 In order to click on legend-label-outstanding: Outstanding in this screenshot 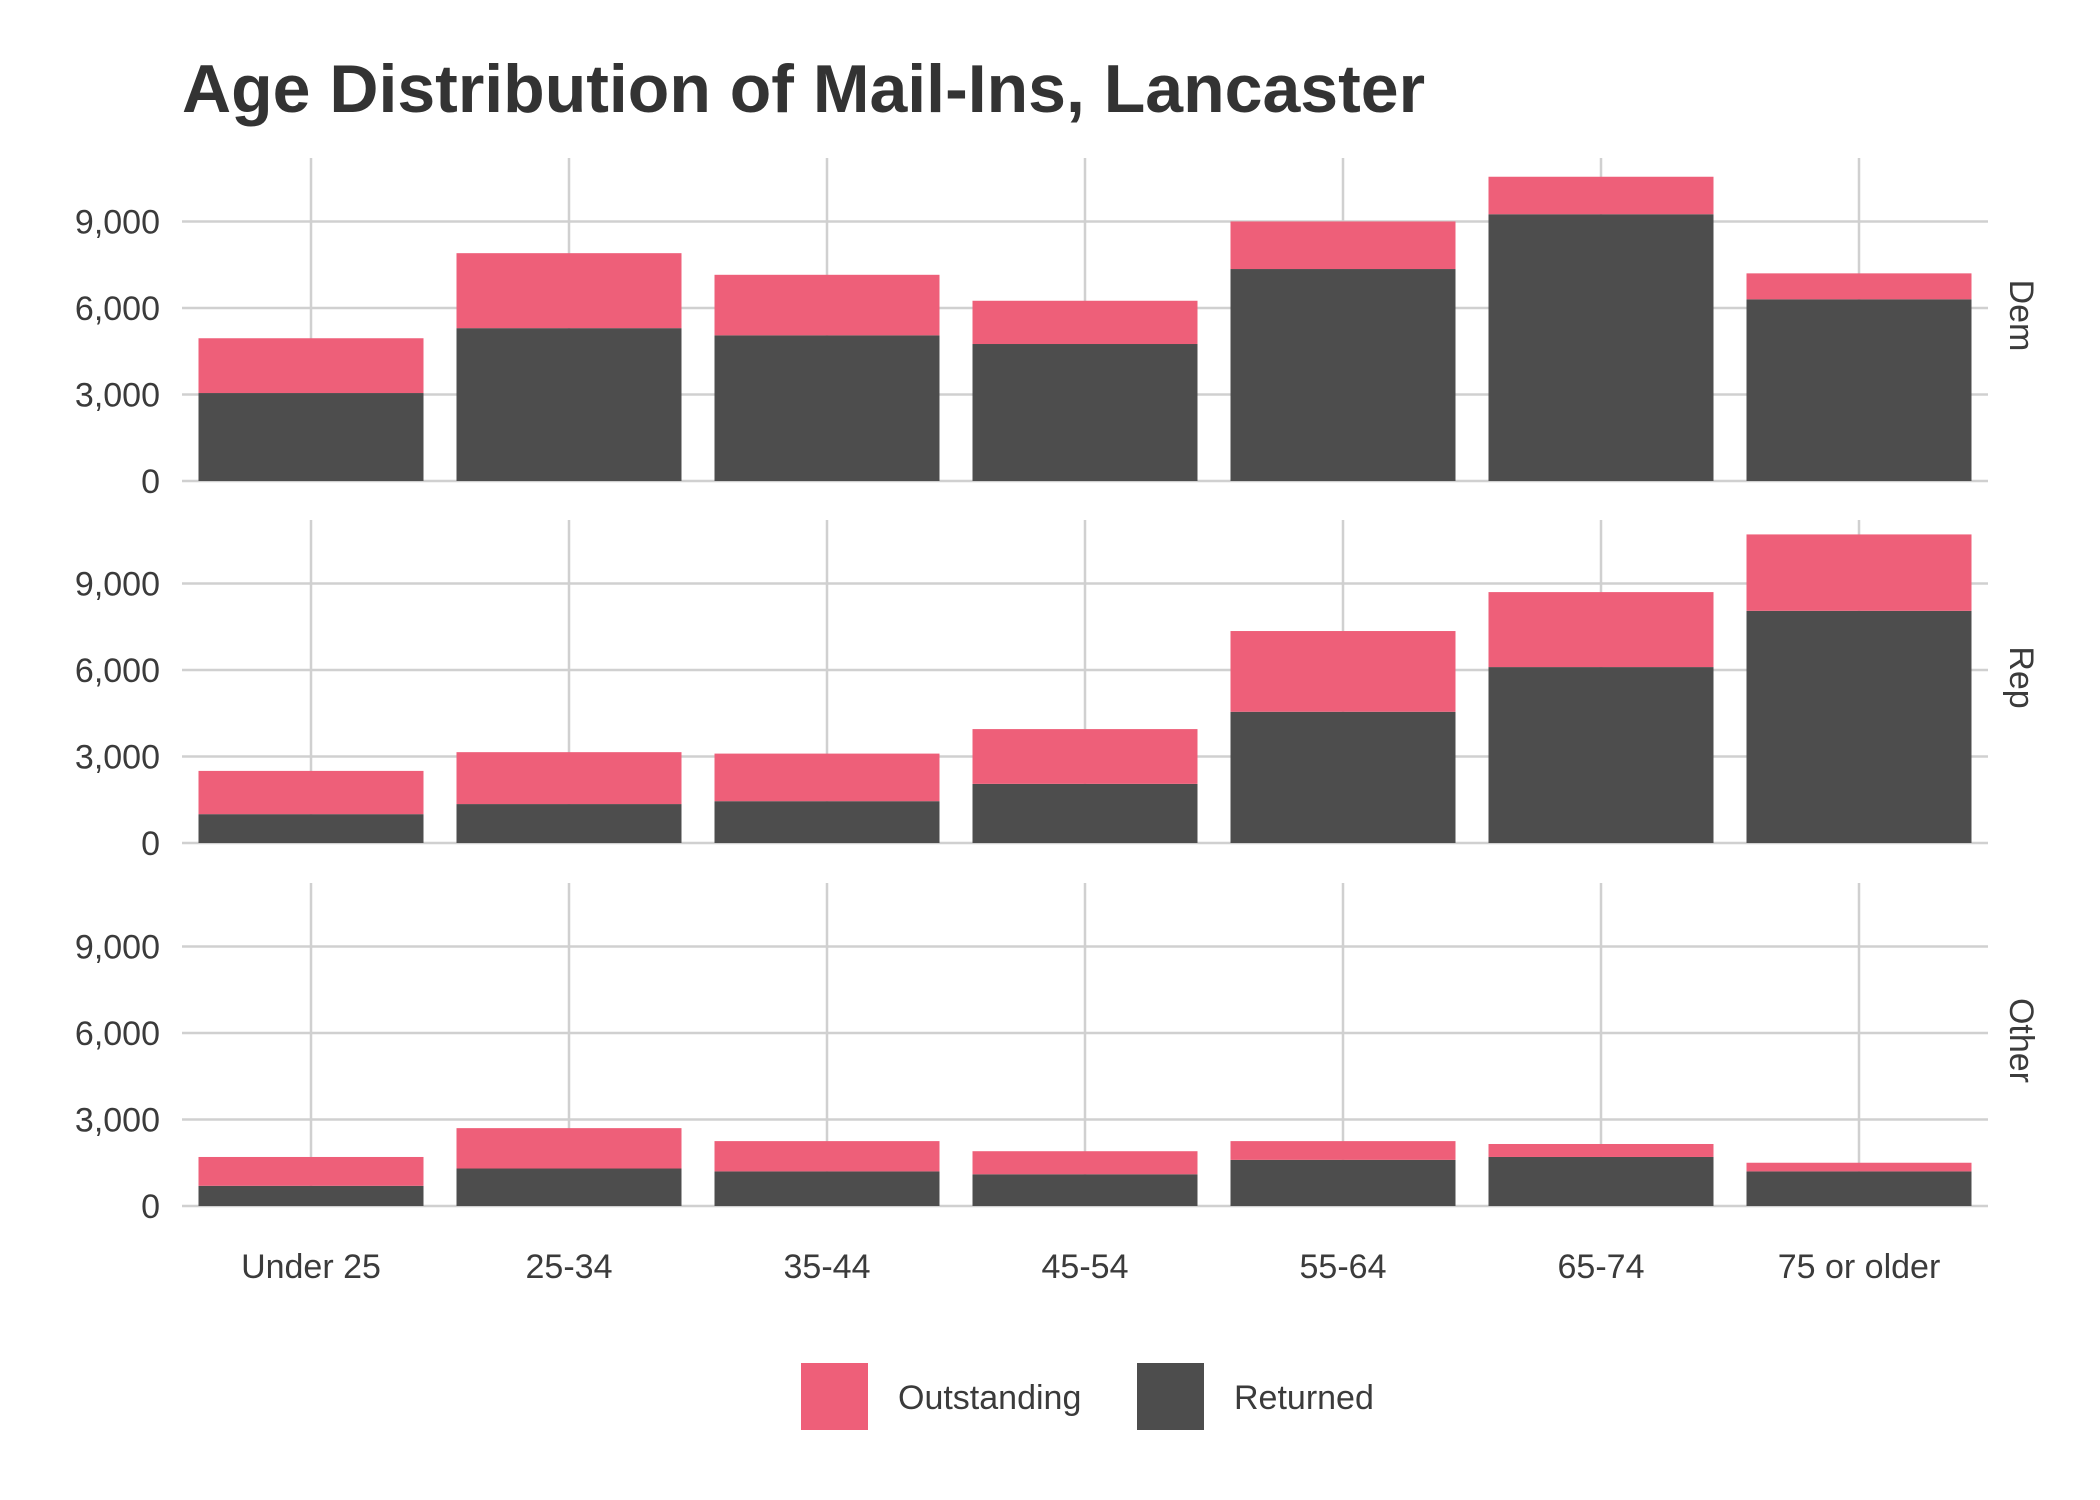, I will do `click(989, 1398)`.